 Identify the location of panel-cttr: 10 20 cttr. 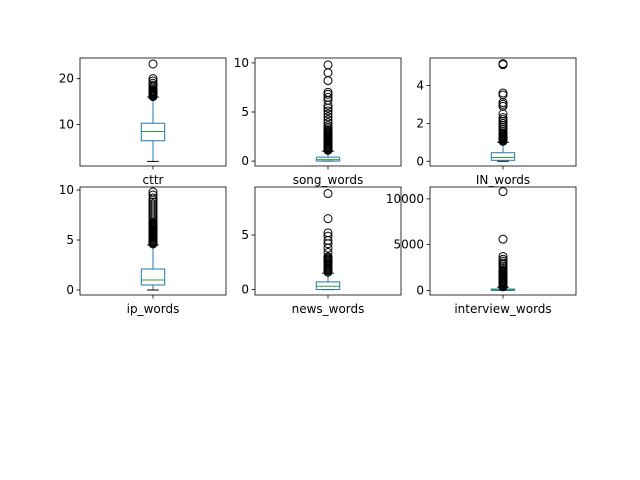
(143, 122).